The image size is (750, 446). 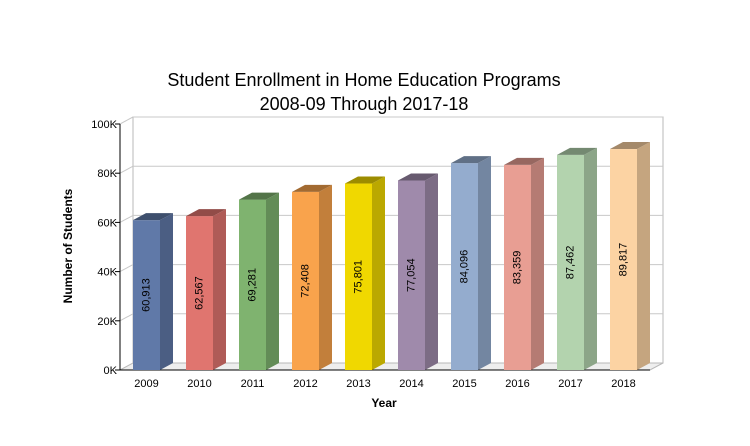 What do you see at coordinates (107, 174) in the screenshot?
I see `y-tick-label: 80K` at bounding box center [107, 174].